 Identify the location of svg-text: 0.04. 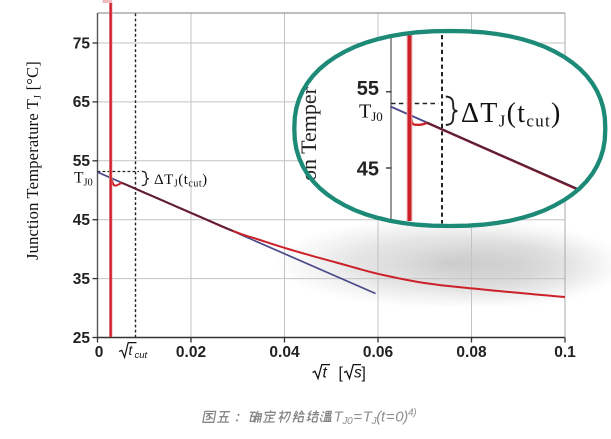
(284, 352).